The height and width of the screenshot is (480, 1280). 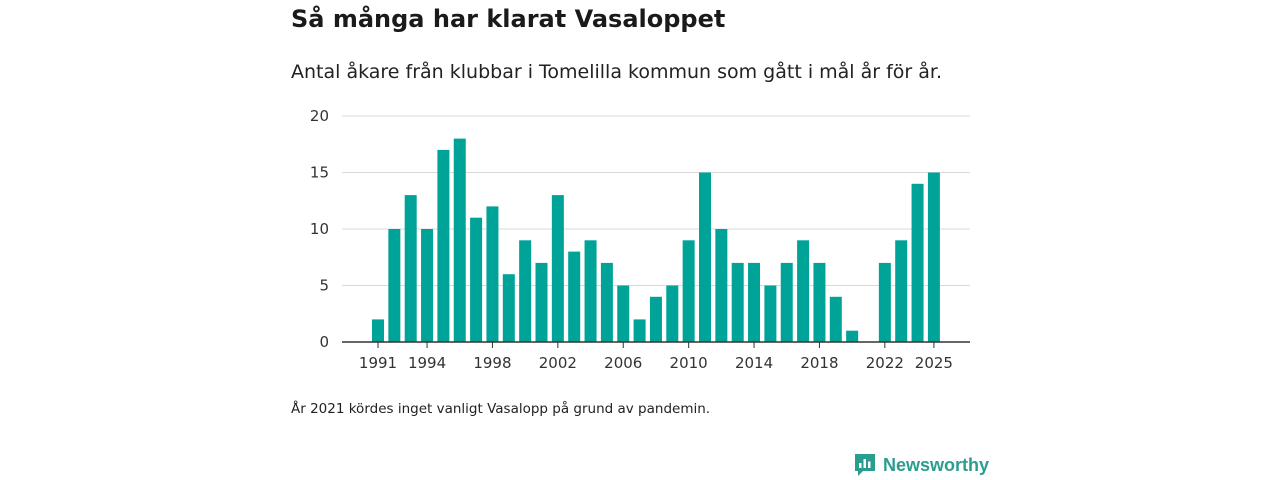 I want to click on bar-1992, so click(x=394, y=285).